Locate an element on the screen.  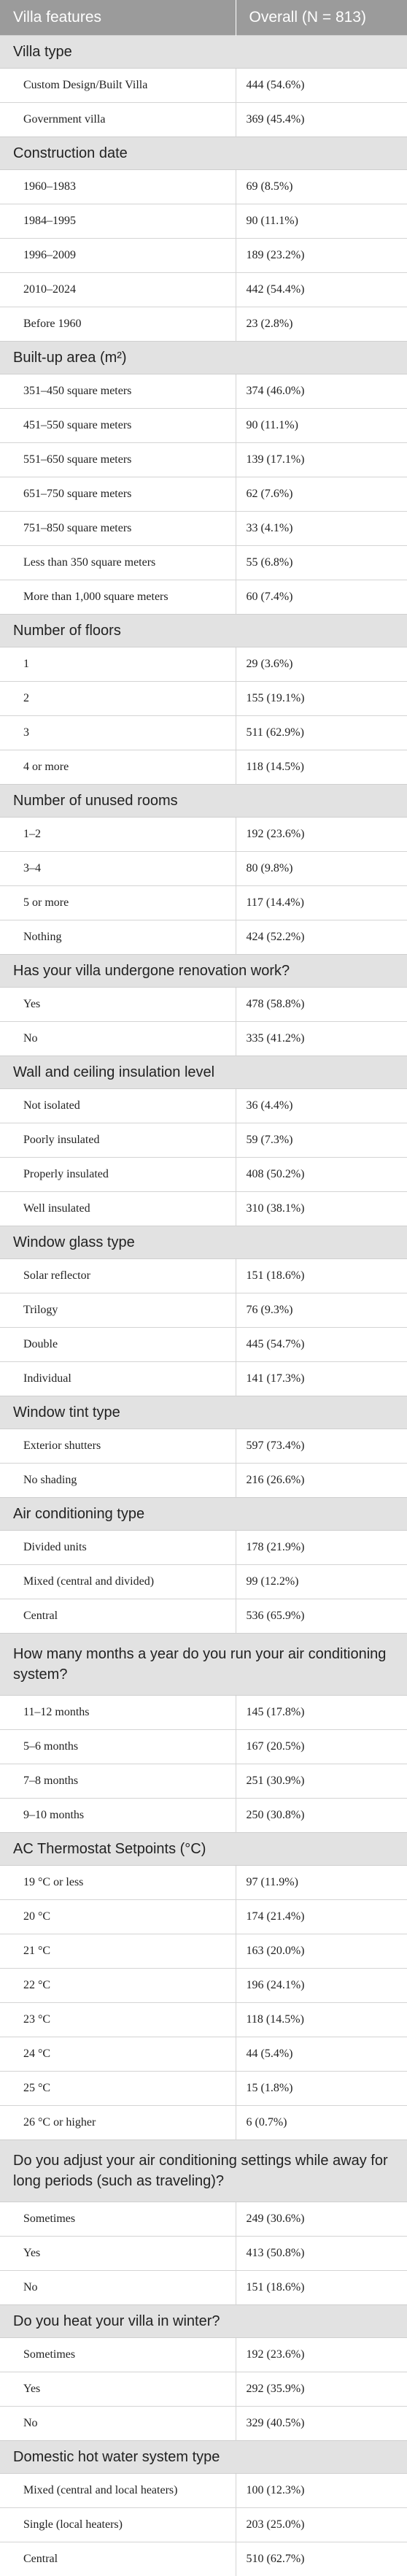
section-row: Domestic hot water system type is located at coordinates (204, 2457).